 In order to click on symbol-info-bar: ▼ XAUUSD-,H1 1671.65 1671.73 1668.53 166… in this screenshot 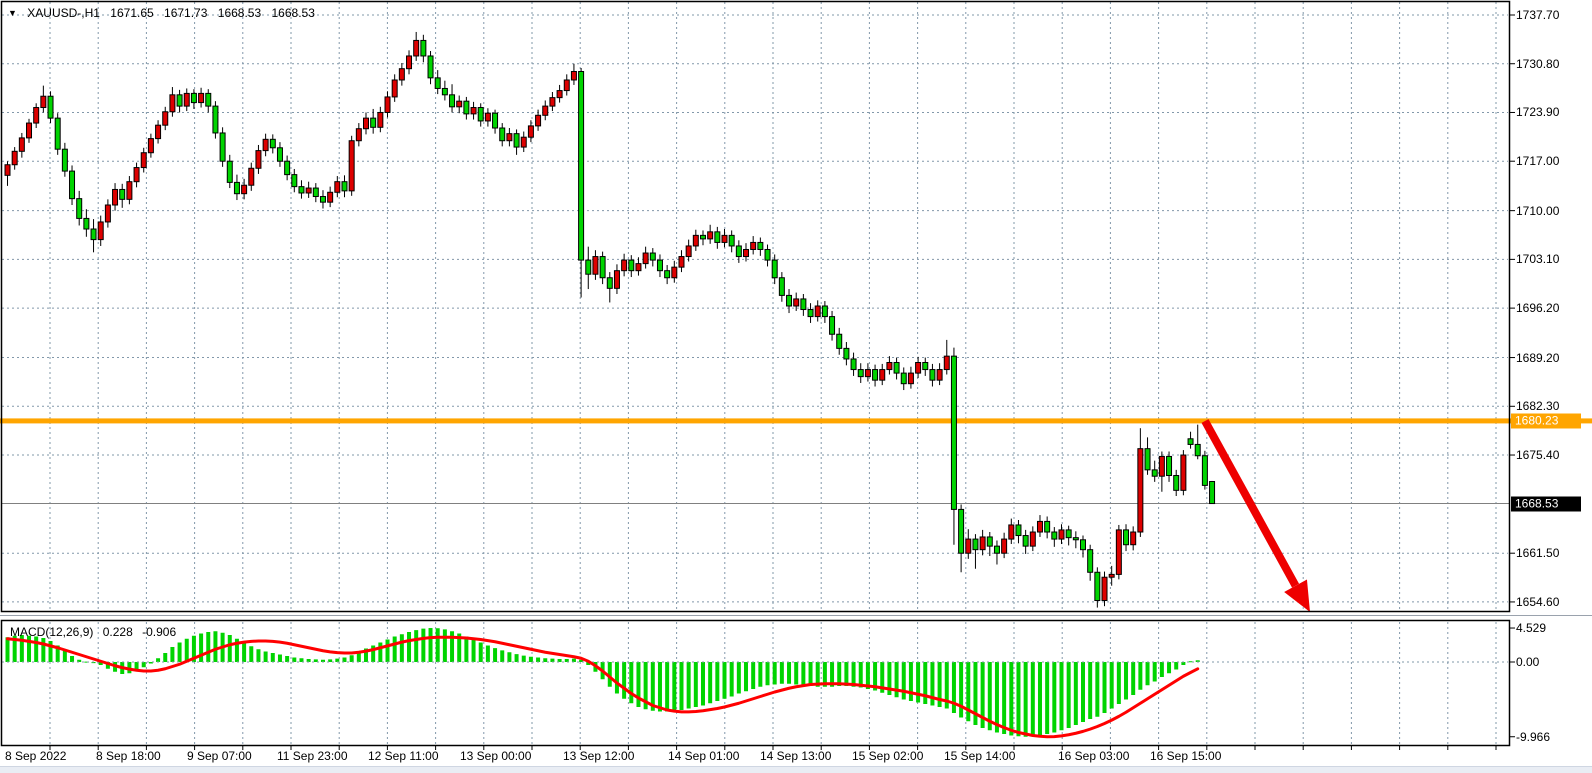, I will do `click(165, 13)`.